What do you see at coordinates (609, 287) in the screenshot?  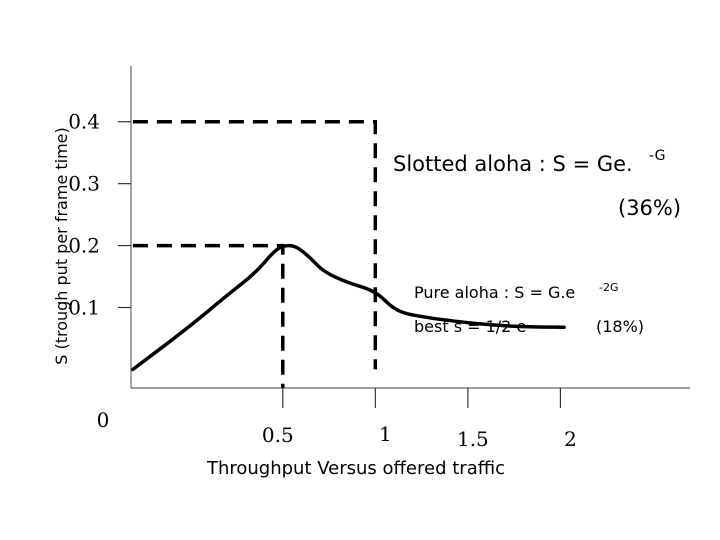 I see `pure-aloha-exponent: -2G` at bounding box center [609, 287].